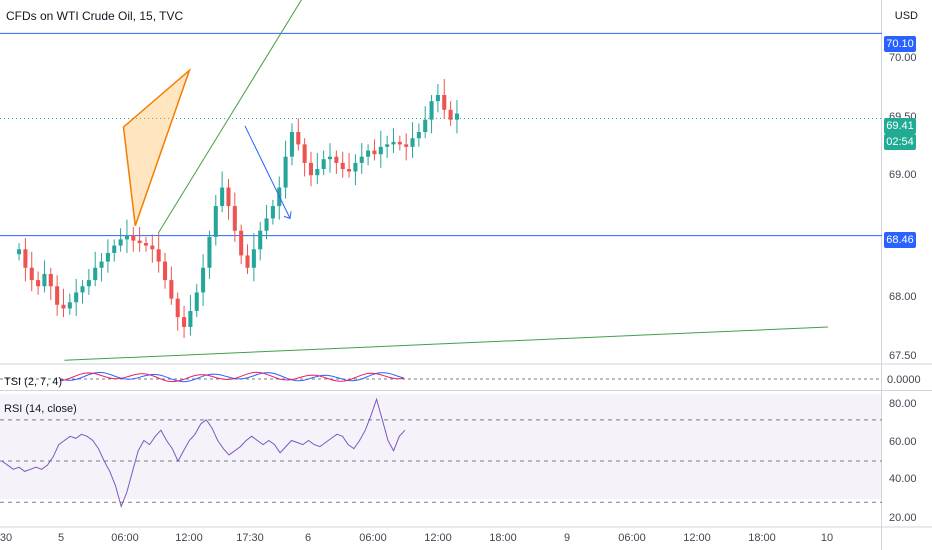 The image size is (932, 550). I want to click on time-axis-tick: 17:30, so click(250, 538).